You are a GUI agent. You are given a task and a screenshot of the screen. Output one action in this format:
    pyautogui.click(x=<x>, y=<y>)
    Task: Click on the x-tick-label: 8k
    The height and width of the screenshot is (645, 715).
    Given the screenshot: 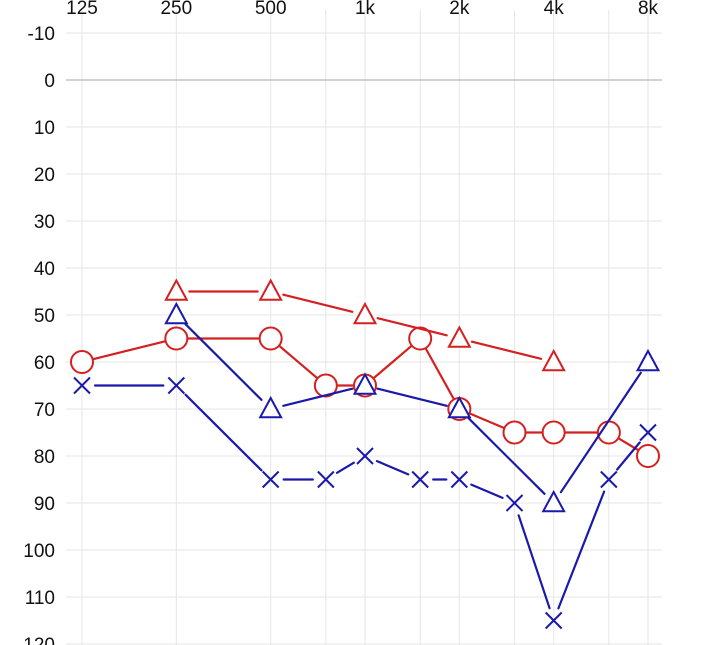 What is the action you would take?
    pyautogui.click(x=648, y=9)
    